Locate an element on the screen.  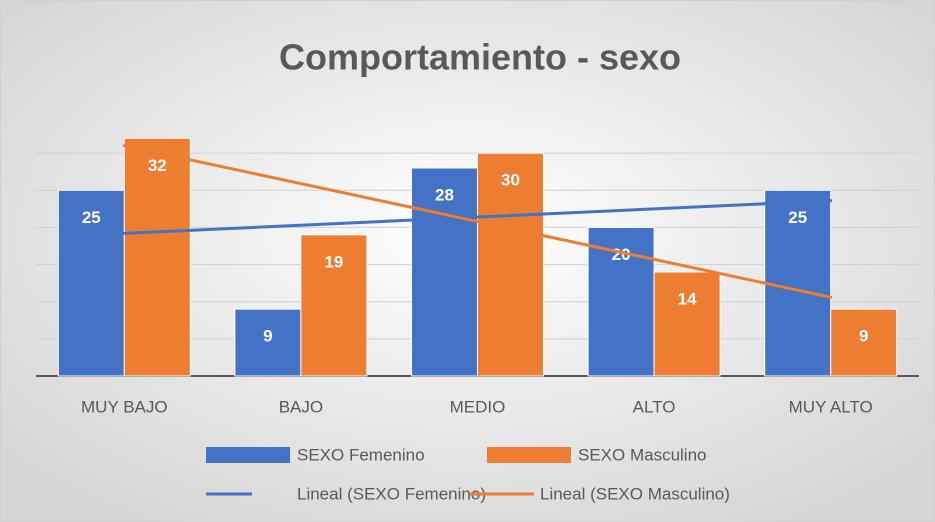
legend-label: Lineal (SEXO Femenino) is located at coordinates (391, 493).